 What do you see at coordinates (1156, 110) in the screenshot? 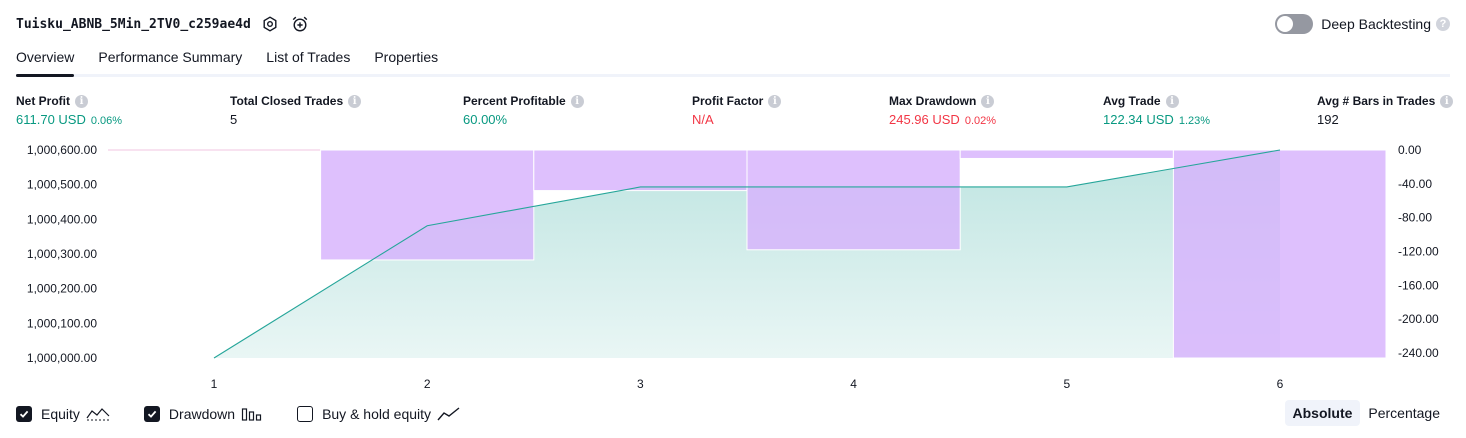
I see `metric-avg-trade: Avg Trade i 122.34 USD 1.23%` at bounding box center [1156, 110].